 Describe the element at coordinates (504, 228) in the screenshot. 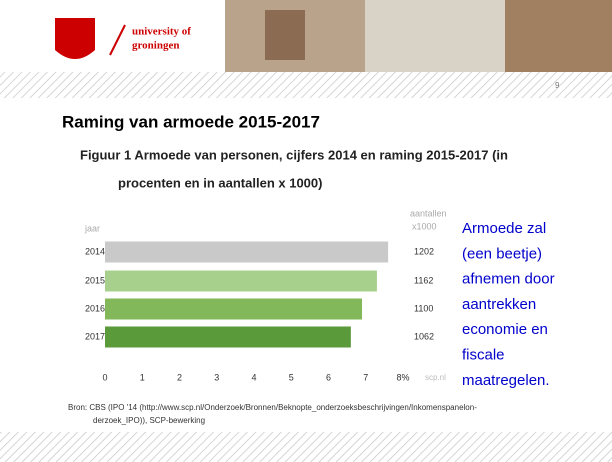

I see `note-text: Armoede zal` at that location.